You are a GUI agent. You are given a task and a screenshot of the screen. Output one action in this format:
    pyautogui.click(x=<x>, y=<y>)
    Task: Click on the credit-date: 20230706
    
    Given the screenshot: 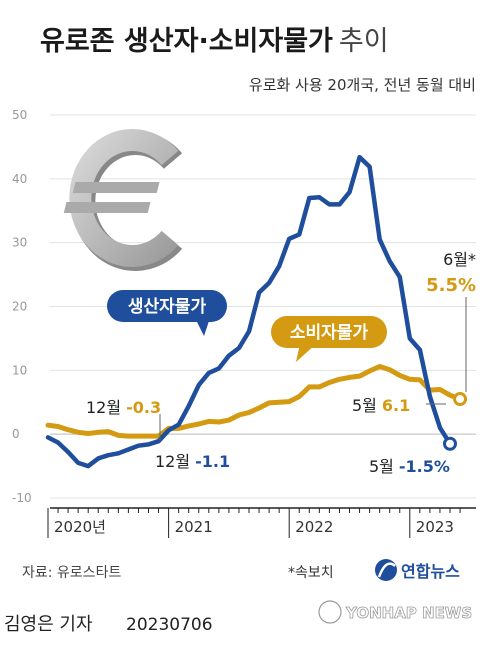 What is the action you would take?
    pyautogui.click(x=169, y=625)
    